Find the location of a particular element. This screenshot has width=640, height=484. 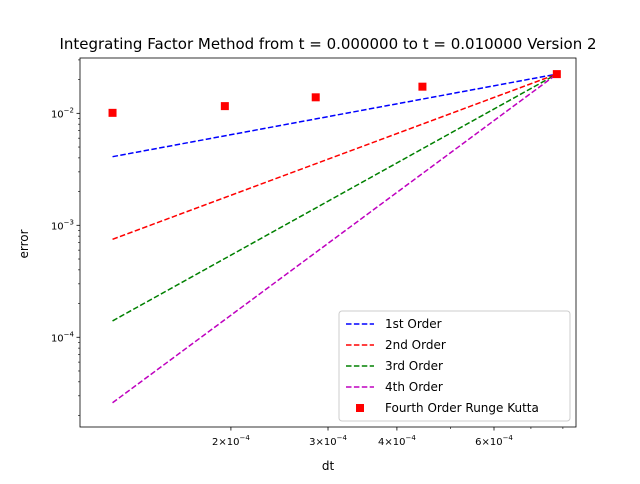

y-axis-label: error is located at coordinates (24, 243).